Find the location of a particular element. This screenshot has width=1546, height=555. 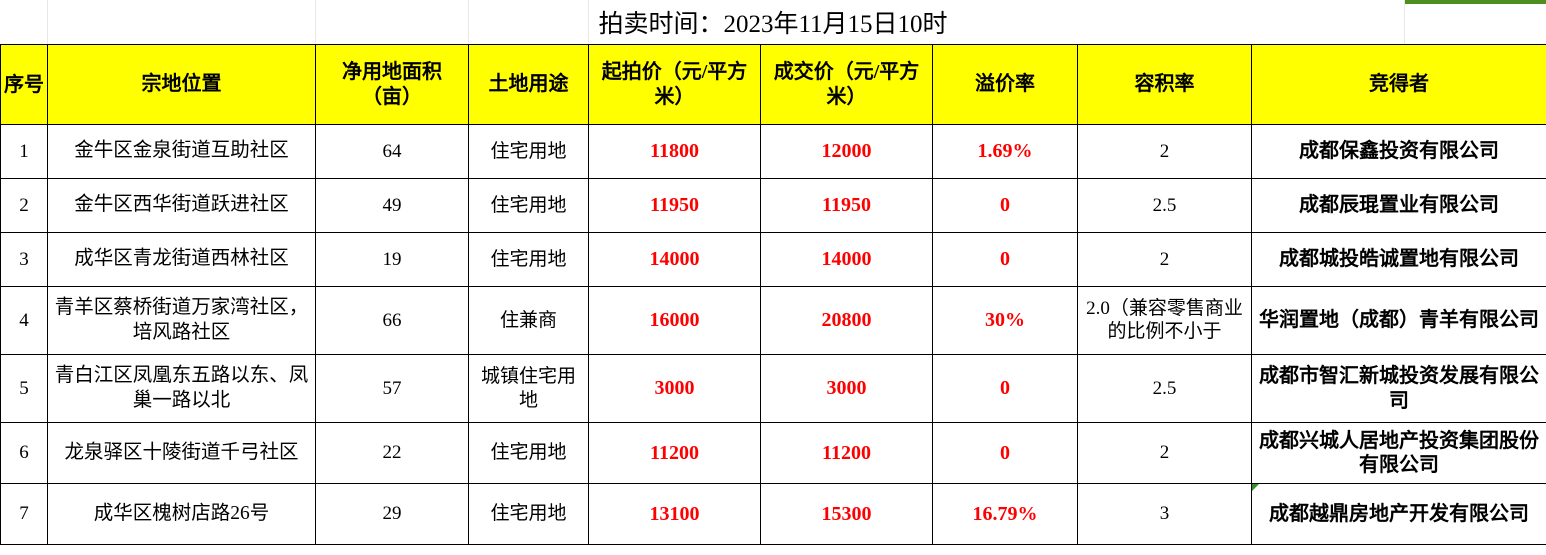

cell-bidder: 成都越鼎房地产开发有限公司 is located at coordinates (1398, 514).